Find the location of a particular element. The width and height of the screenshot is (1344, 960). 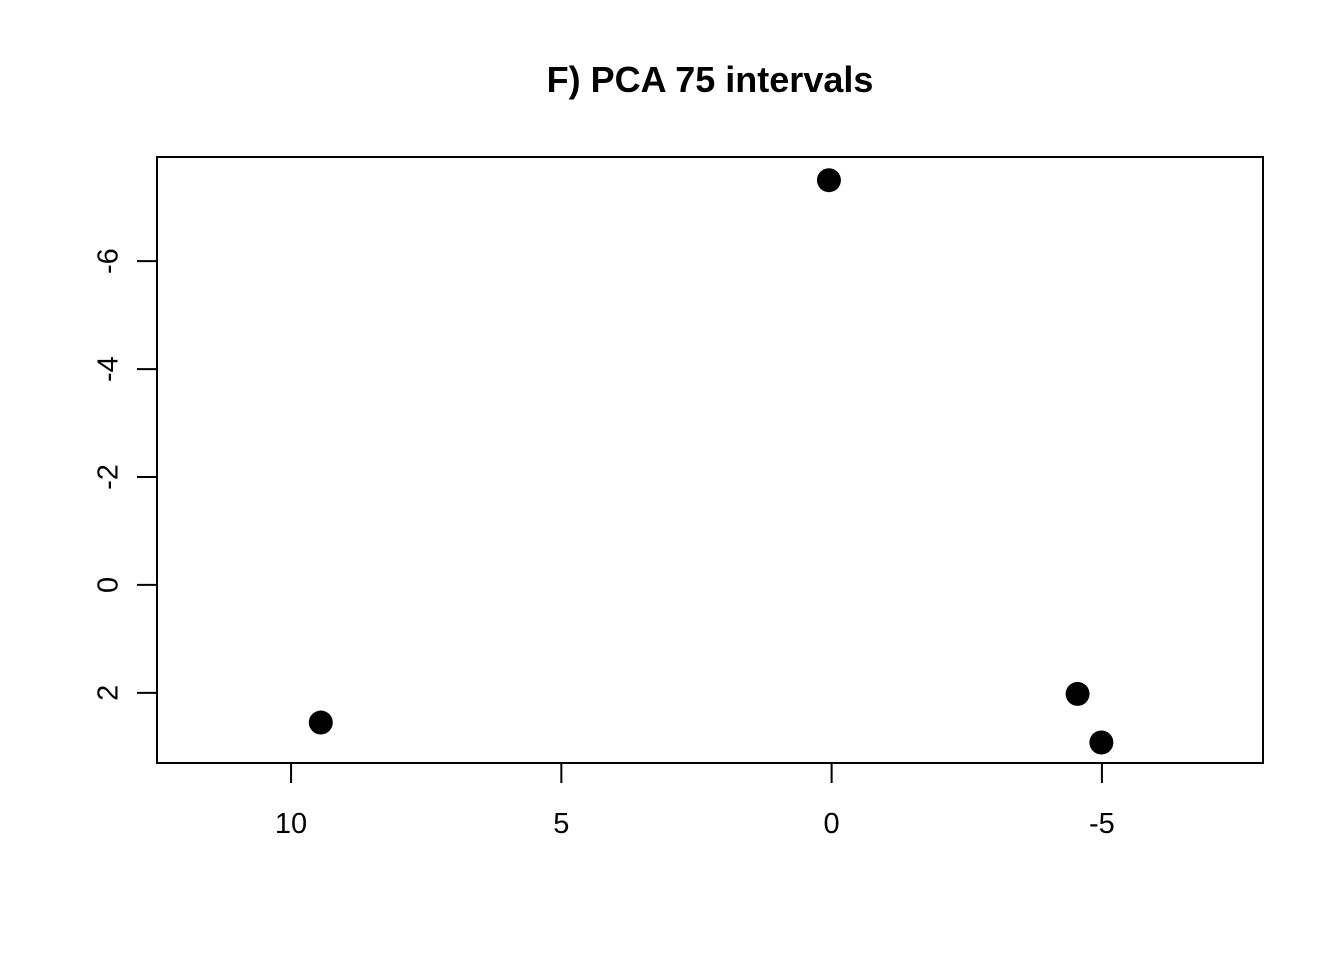

x-tick-label: -5 is located at coordinates (1102, 824).